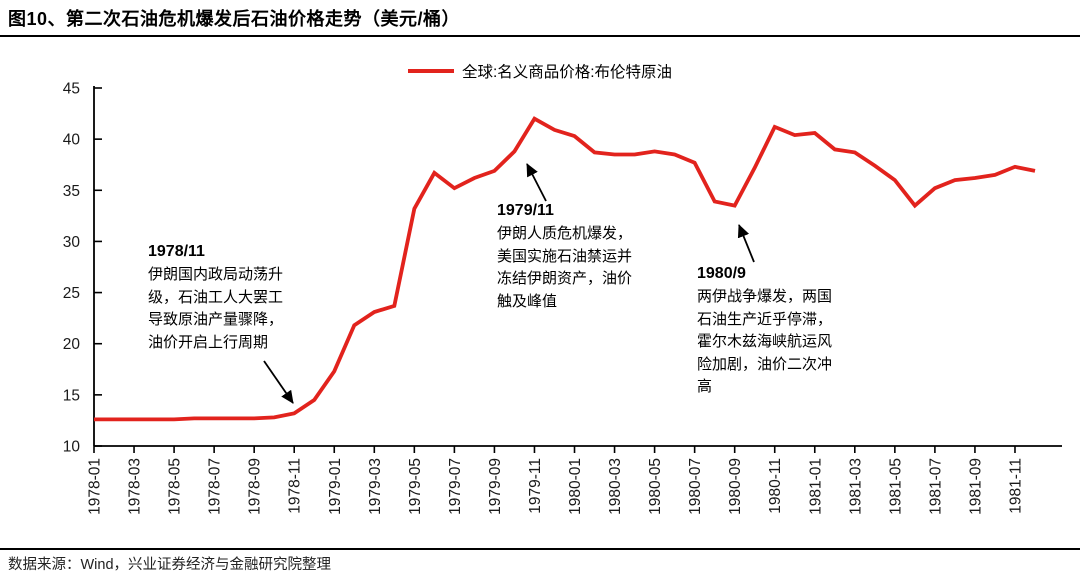 This screenshot has height=578, width=1080. I want to click on x-tick-label: 1981-05, so click(895, 486).